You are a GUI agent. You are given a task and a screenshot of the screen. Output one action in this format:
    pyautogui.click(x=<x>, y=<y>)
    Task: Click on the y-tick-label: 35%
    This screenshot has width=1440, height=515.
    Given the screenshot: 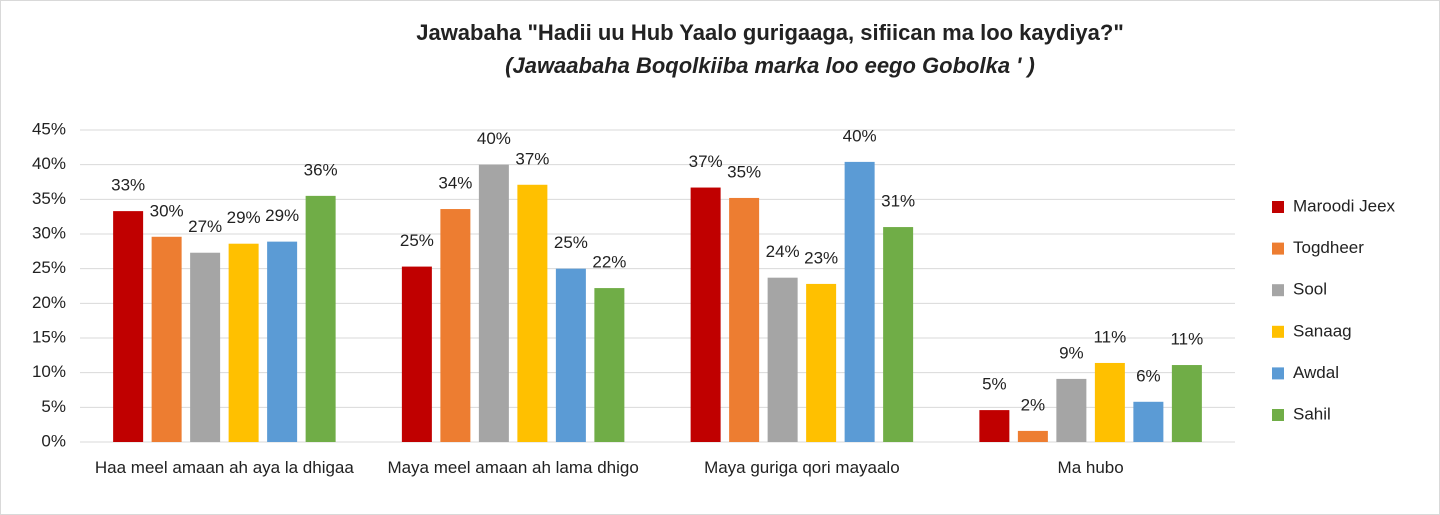 What is the action you would take?
    pyautogui.click(x=49, y=198)
    